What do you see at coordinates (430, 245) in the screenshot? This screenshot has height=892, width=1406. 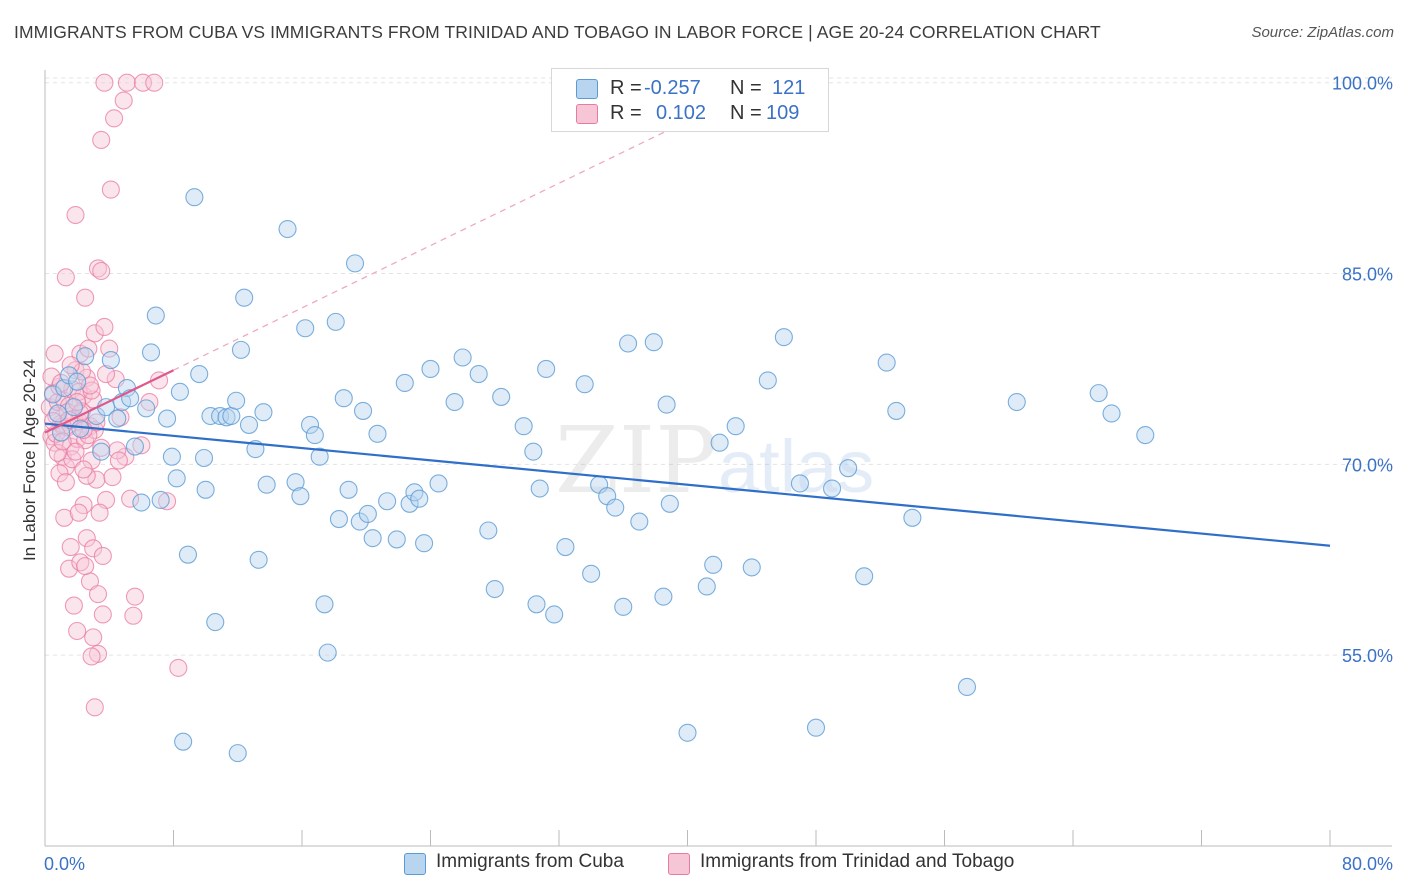 I see `trinidad-trend-extension` at bounding box center [430, 245].